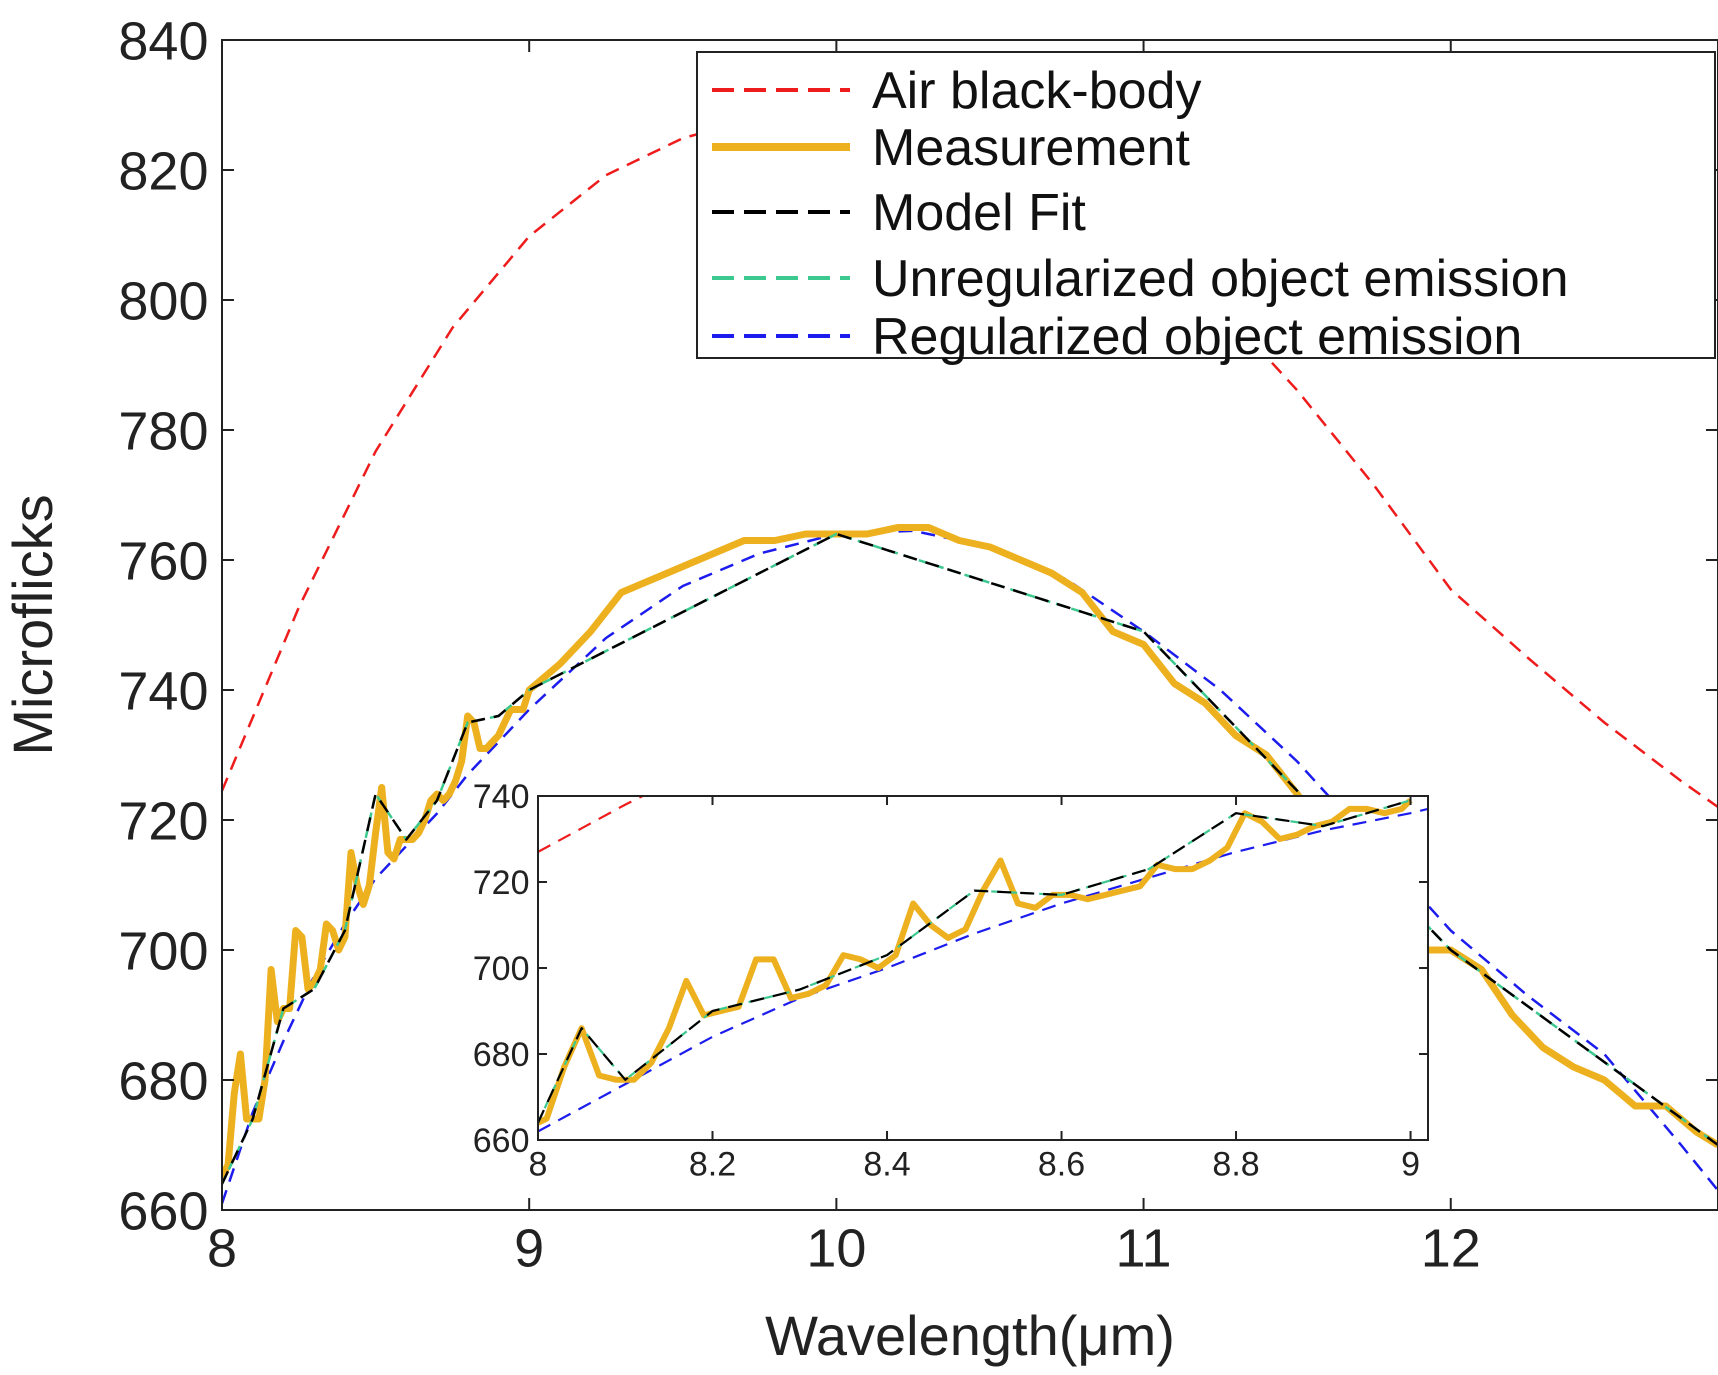 Image resolution: width=1718 pixels, height=1375 pixels. What do you see at coordinates (970, 1335) in the screenshot?
I see `x-axis-title: Wavelength(μm)` at bounding box center [970, 1335].